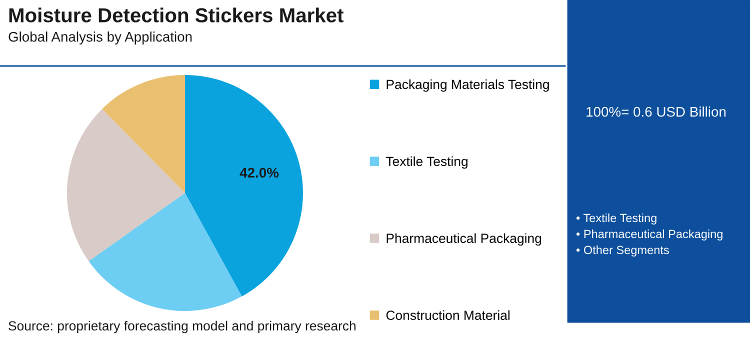 Image resolution: width=750 pixels, height=338 pixels. I want to click on text: 100%= 0.6 USD Billion, so click(656, 111).